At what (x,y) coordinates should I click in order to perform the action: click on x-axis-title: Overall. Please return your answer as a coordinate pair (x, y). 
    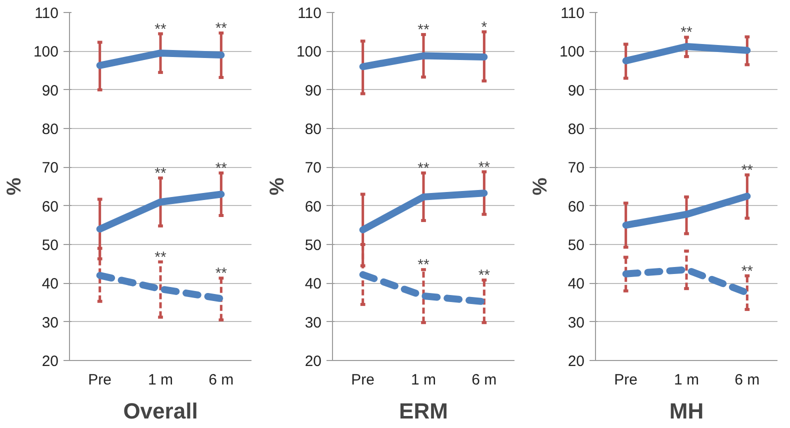
    Looking at the image, I should click on (160, 411).